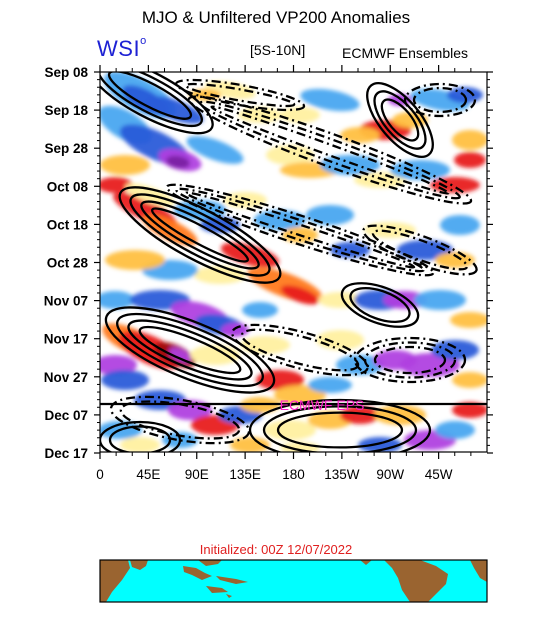  Describe the element at coordinates (276, 549) in the screenshot. I see `initialized-label: Initialized: 00Z 12/07/2022` at that location.